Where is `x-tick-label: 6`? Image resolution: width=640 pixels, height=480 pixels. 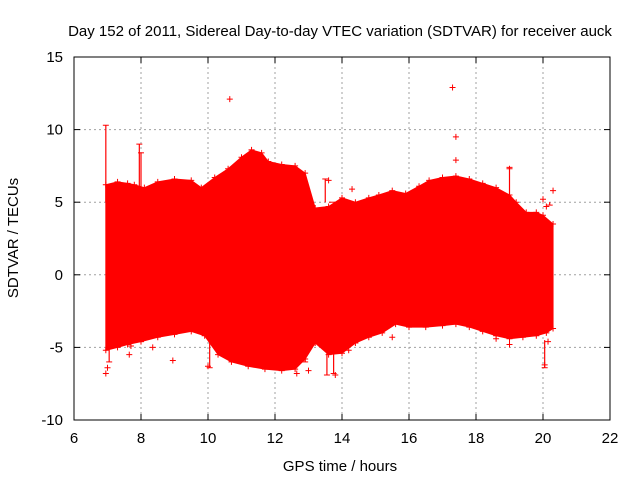 x-tick-label: 6 is located at coordinates (74, 438).